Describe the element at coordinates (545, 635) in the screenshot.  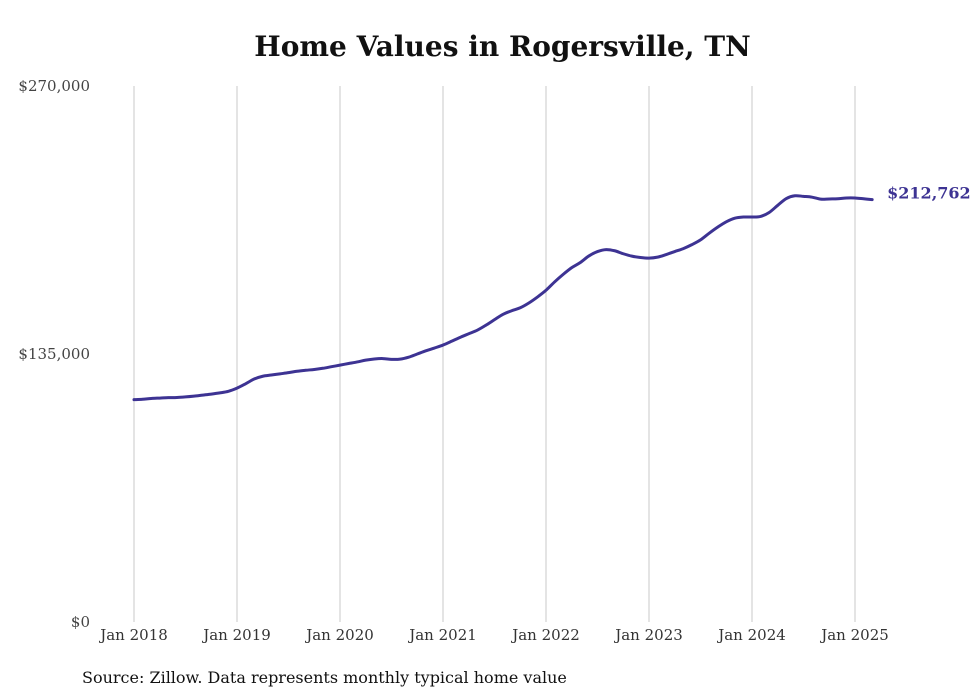
I see `x-tick-label: Jan 2022` at that location.